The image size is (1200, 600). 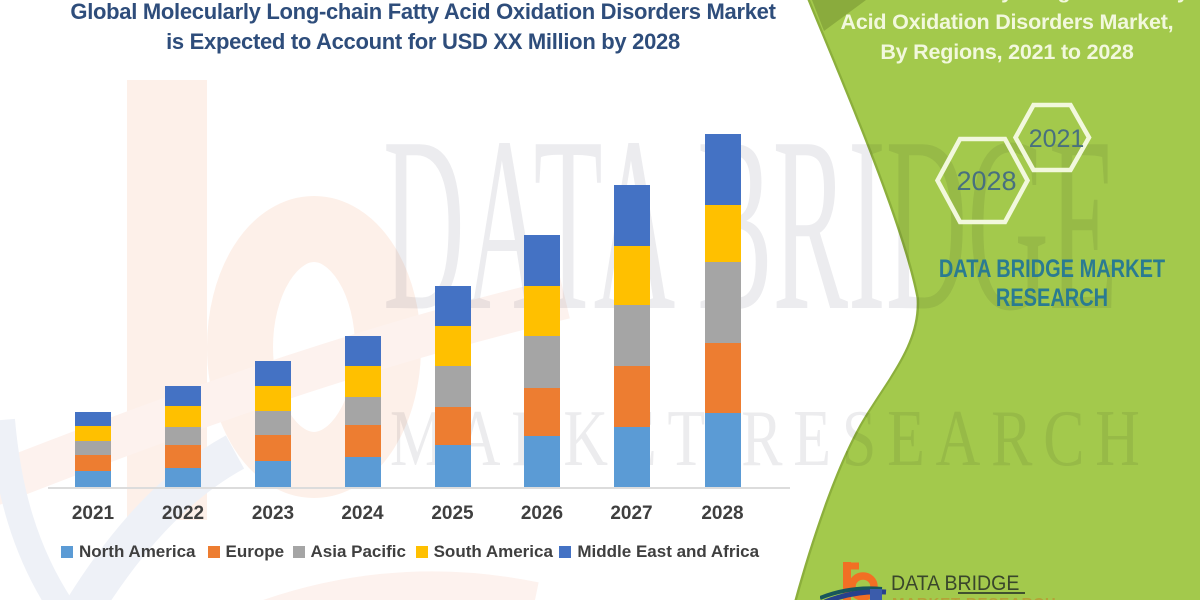 I want to click on svg-text: 2021, so click(x=1057, y=139).